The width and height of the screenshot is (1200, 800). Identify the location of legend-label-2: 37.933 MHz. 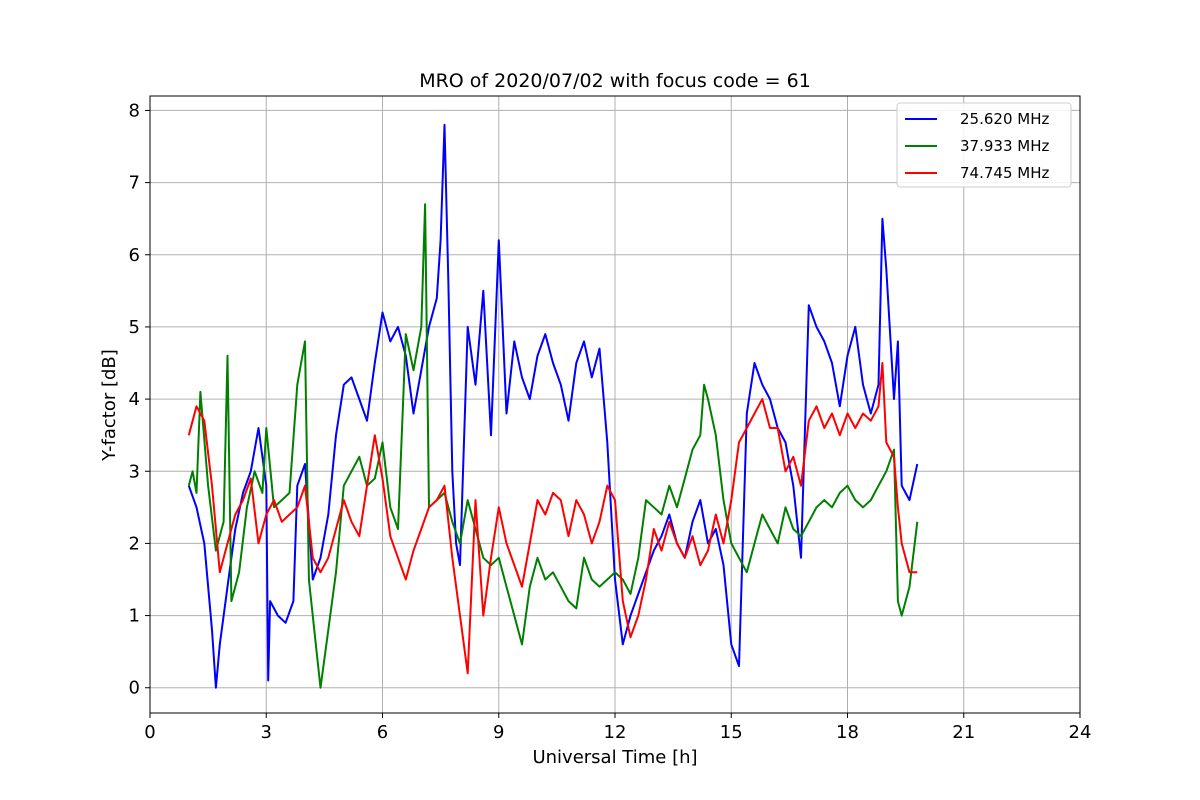
(1004, 146).